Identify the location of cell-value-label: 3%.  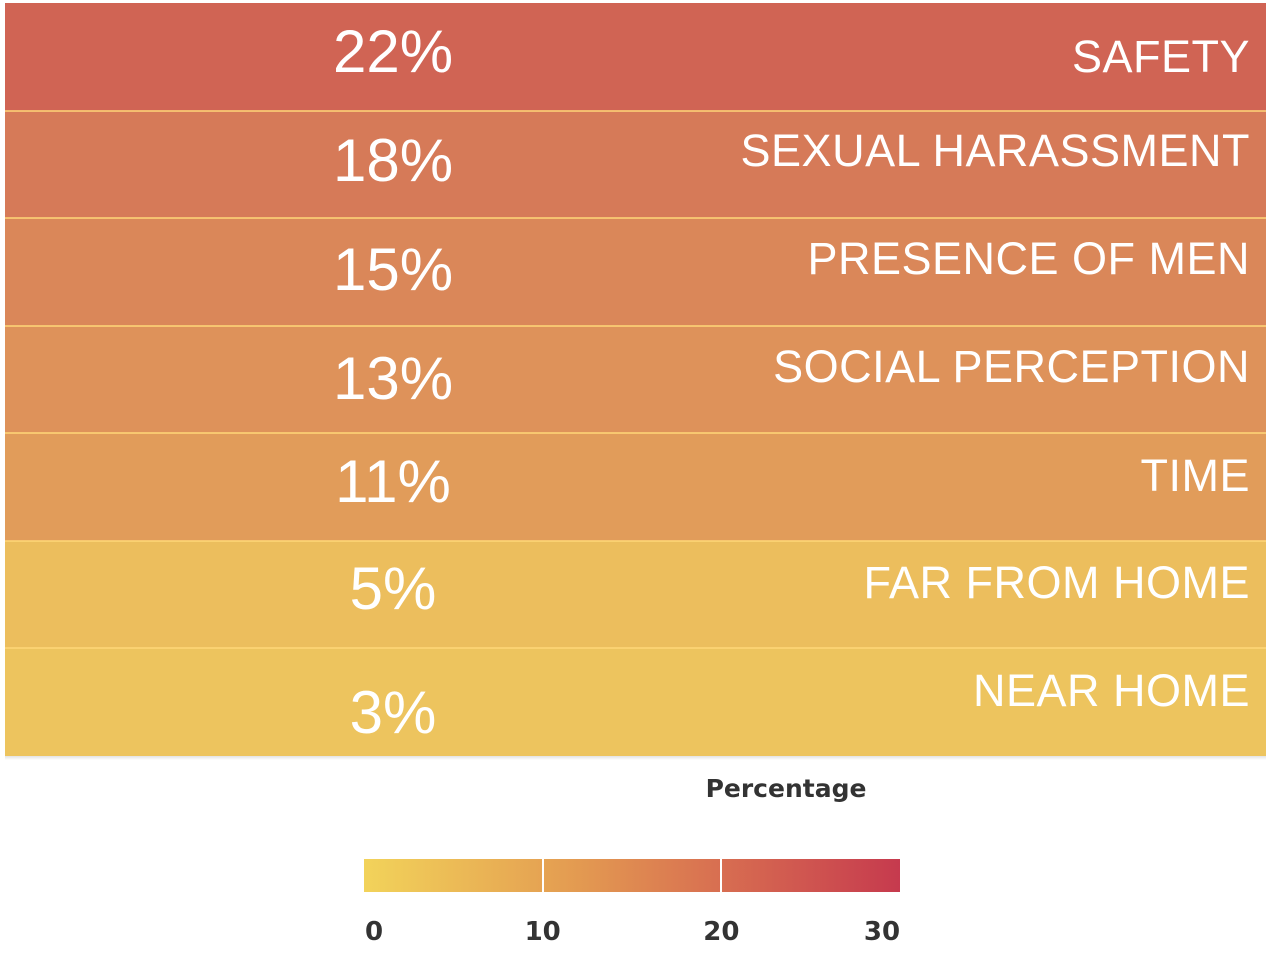
(393, 712).